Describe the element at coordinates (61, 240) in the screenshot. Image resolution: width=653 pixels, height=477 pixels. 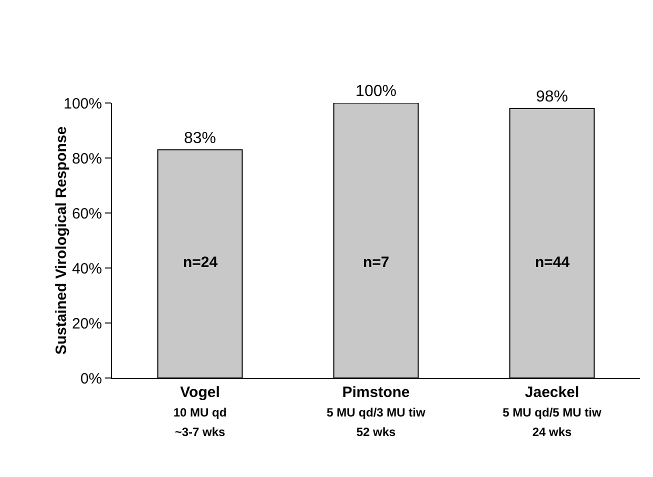
I see `y-axis-title: Sustained Virological Response` at that location.